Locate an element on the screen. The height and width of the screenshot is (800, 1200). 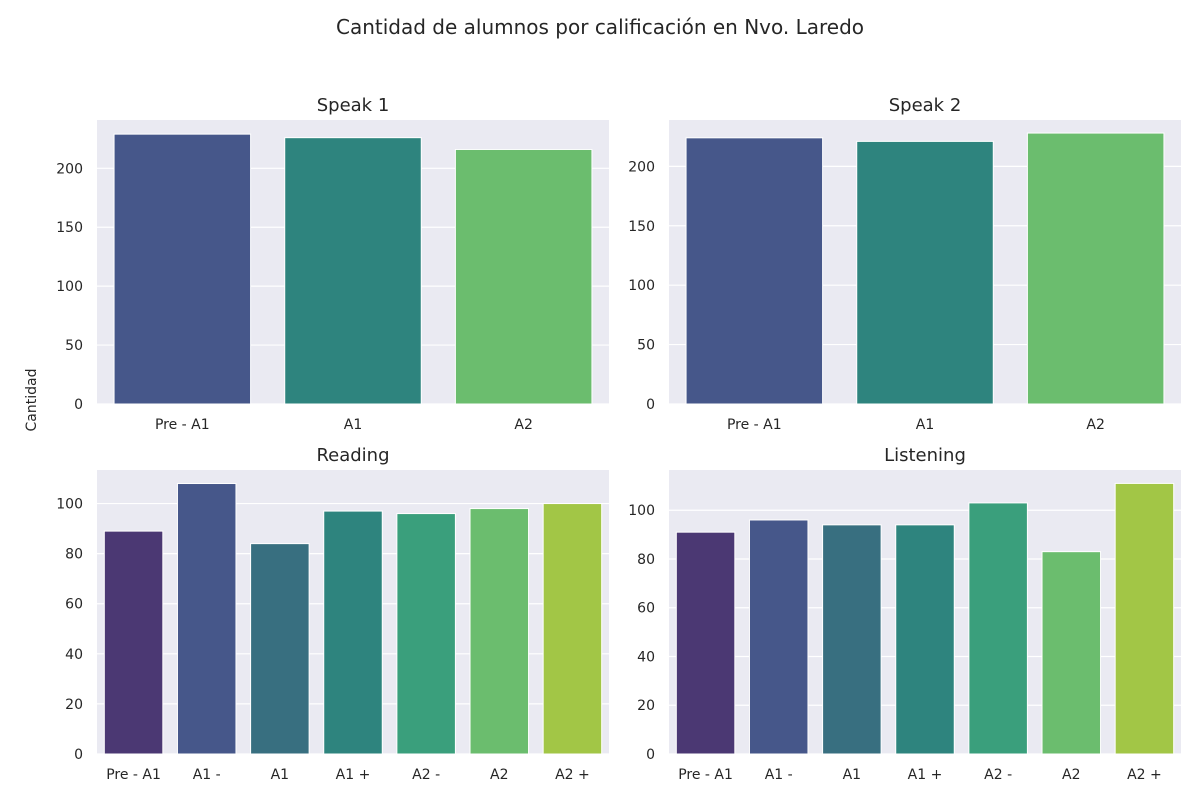
subplot-title: Listening is located at coordinates (925, 455).